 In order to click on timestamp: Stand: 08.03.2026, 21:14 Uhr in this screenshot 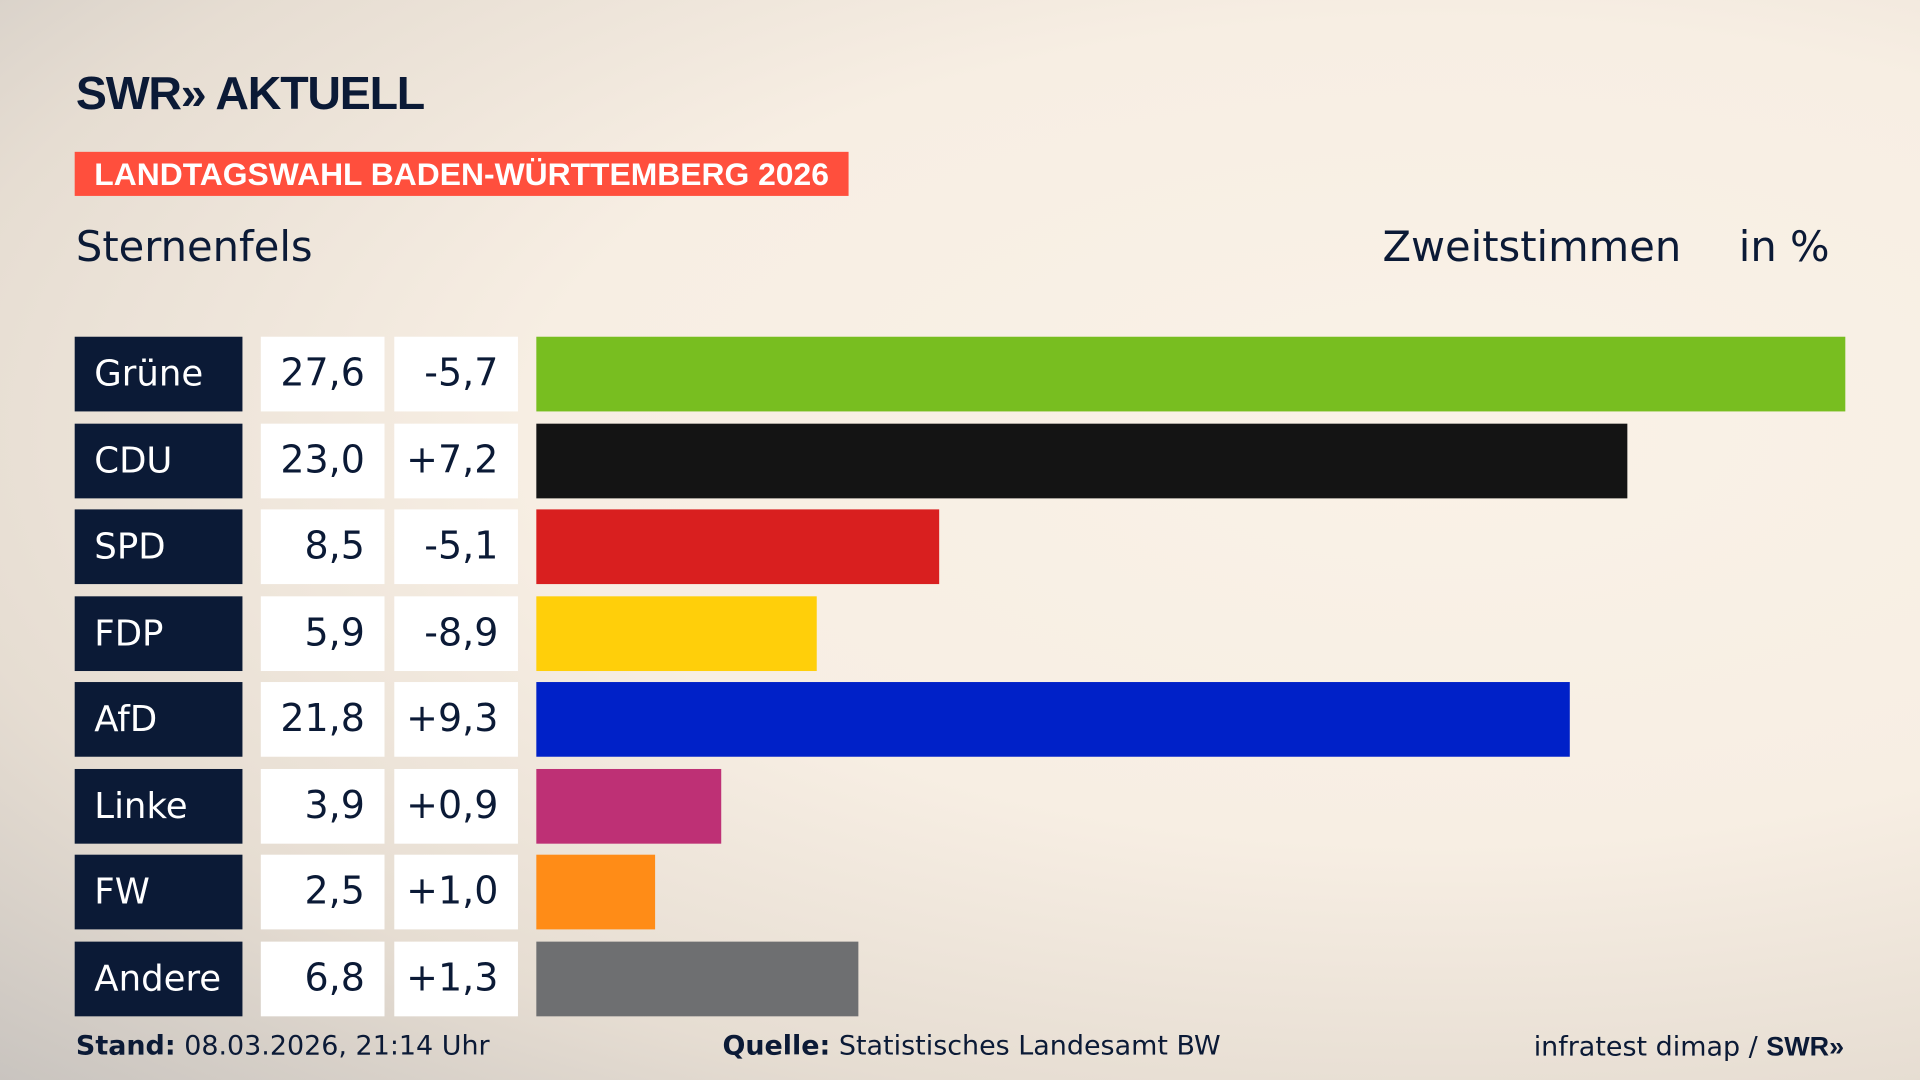, I will do `click(283, 1046)`.